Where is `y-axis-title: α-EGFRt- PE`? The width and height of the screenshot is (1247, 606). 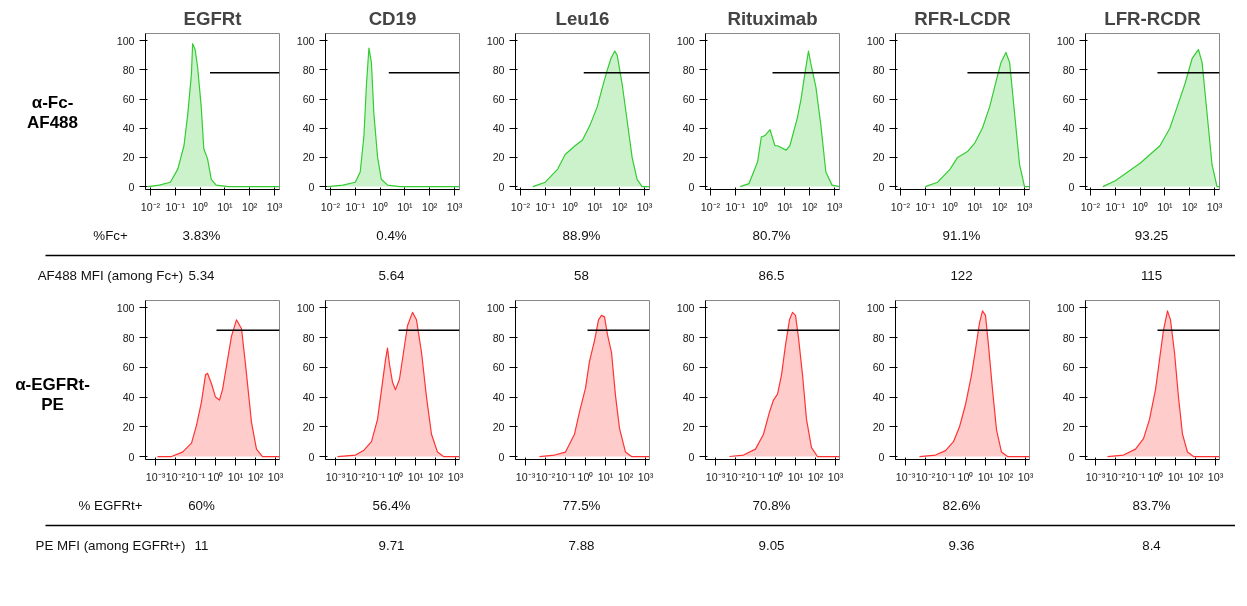
y-axis-title: α-EGFRt- PE is located at coordinates (52, 395).